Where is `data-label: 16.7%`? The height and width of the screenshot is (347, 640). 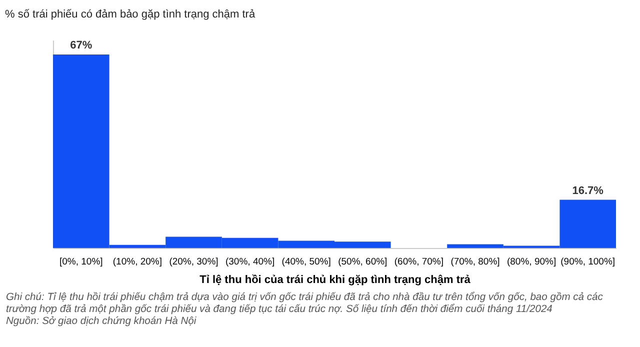
data-label: 16.7% is located at coordinates (588, 190).